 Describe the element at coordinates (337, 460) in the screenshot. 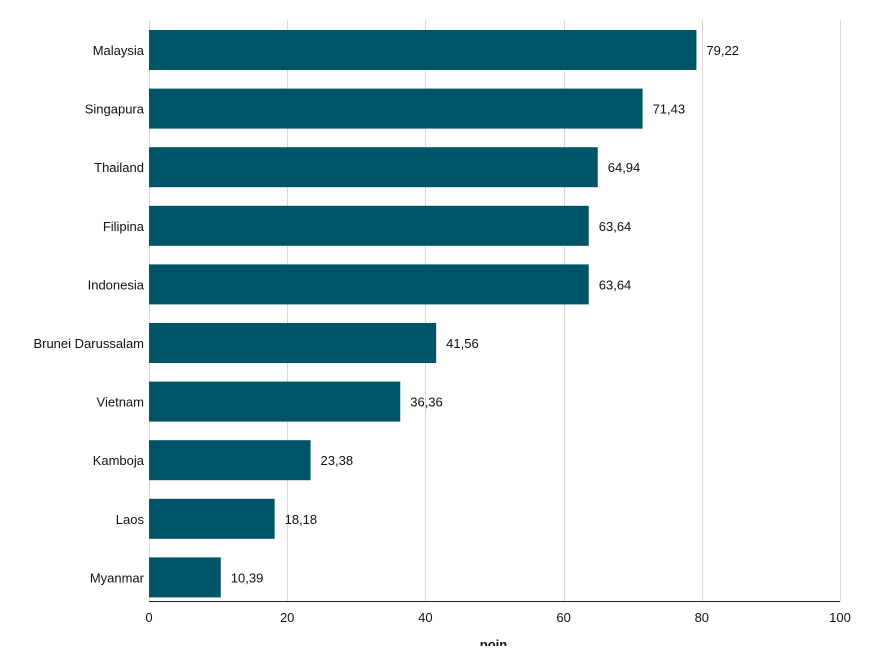

I see `data-label: 23,38` at that location.